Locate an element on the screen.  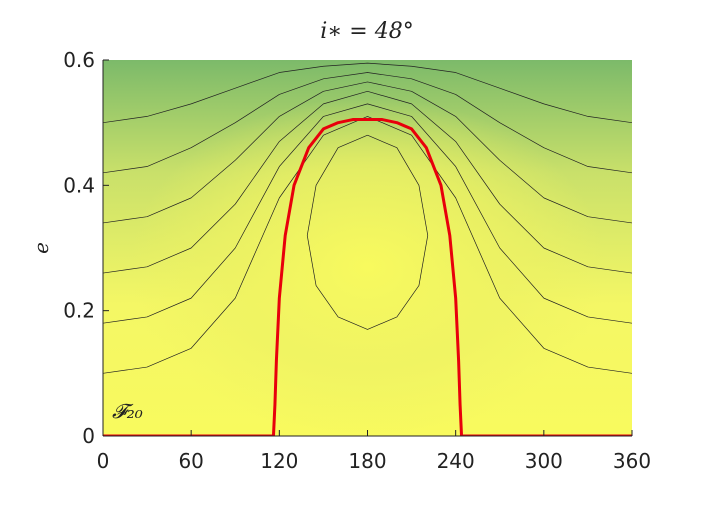
annotation: 𝓕₂₀ is located at coordinates (127, 411).